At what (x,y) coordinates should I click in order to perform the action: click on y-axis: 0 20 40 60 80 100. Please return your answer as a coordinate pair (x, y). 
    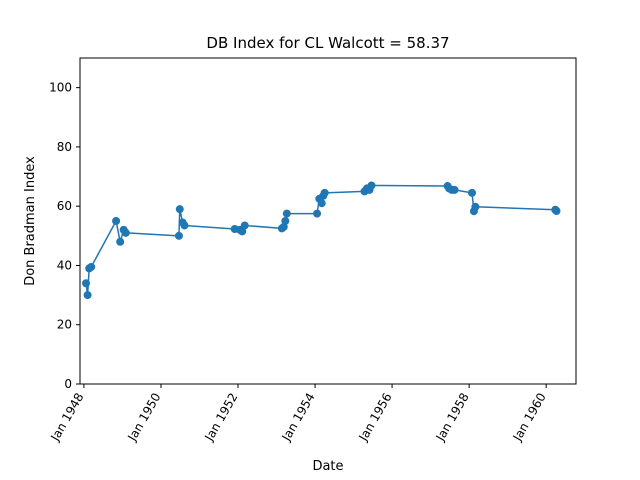
    Looking at the image, I should click on (64, 236).